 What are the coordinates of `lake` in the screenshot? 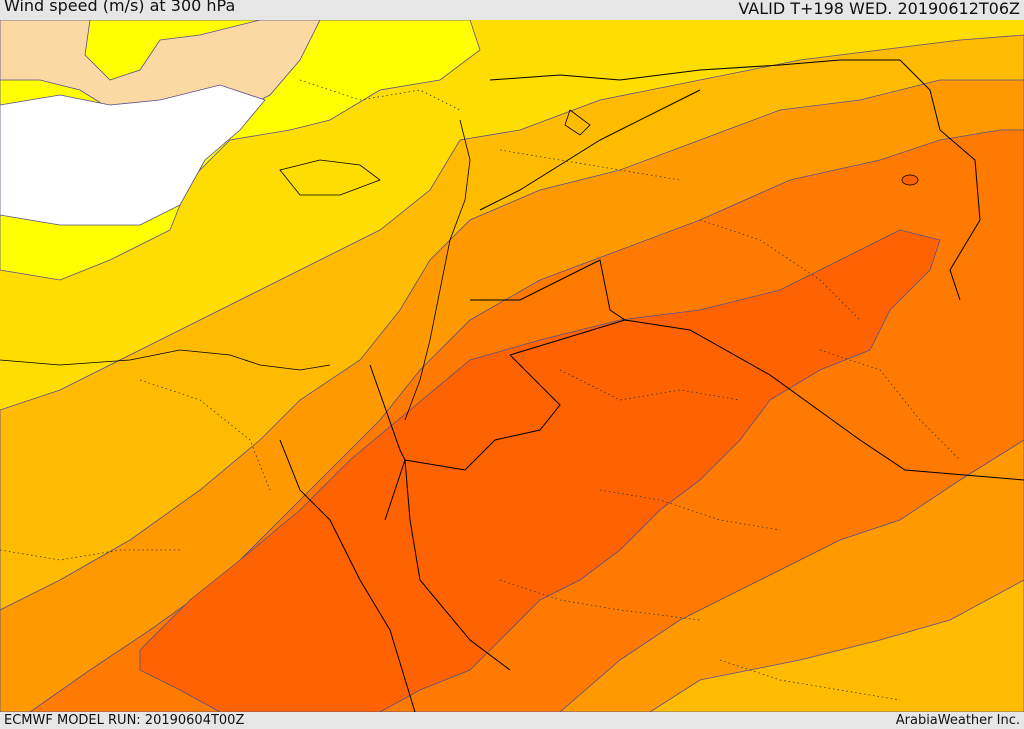 It's located at (910, 180).